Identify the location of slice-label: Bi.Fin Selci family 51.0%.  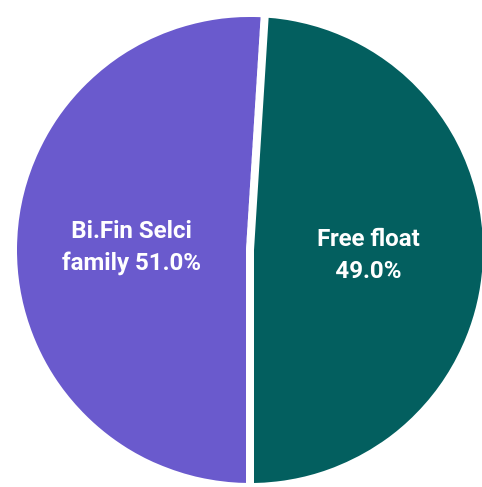
(132, 246).